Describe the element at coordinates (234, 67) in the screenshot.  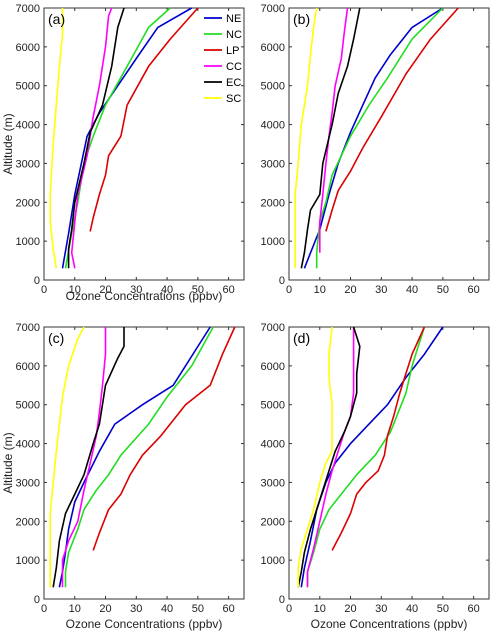
I see `legend-label-cc: CC` at that location.